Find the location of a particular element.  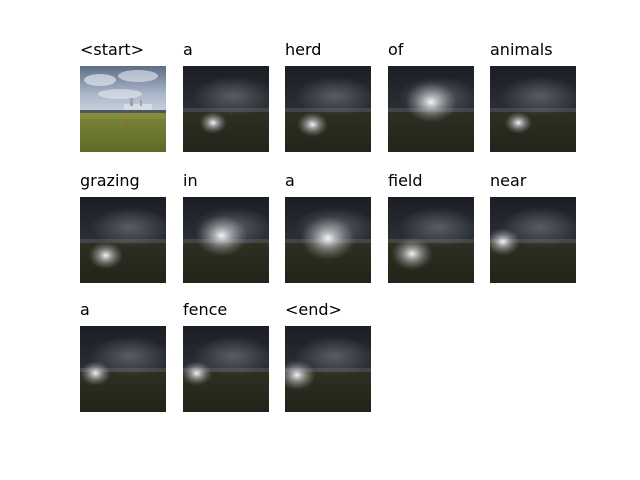

original-image is located at coordinates (123, 109).